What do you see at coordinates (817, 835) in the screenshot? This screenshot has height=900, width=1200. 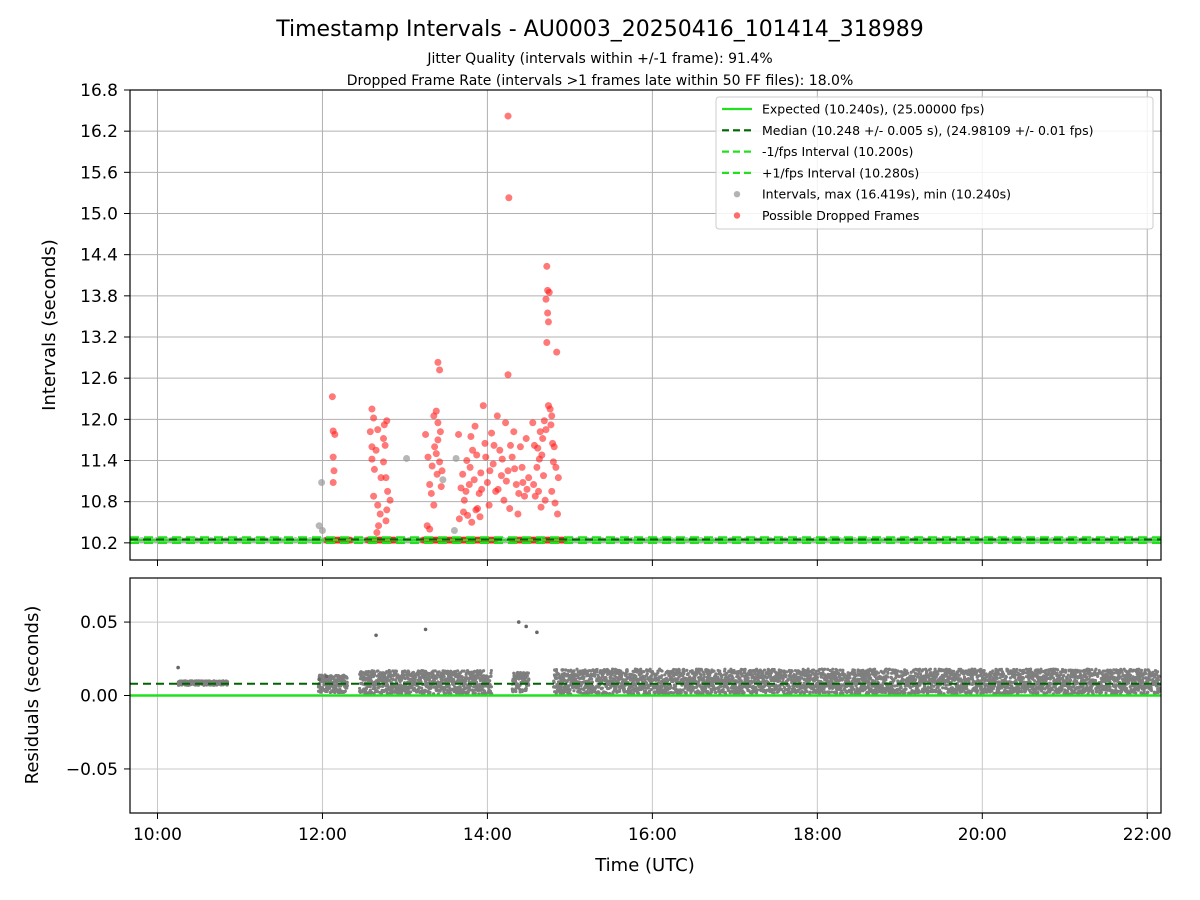 I see `x-tick-label: 18:00` at bounding box center [817, 835].